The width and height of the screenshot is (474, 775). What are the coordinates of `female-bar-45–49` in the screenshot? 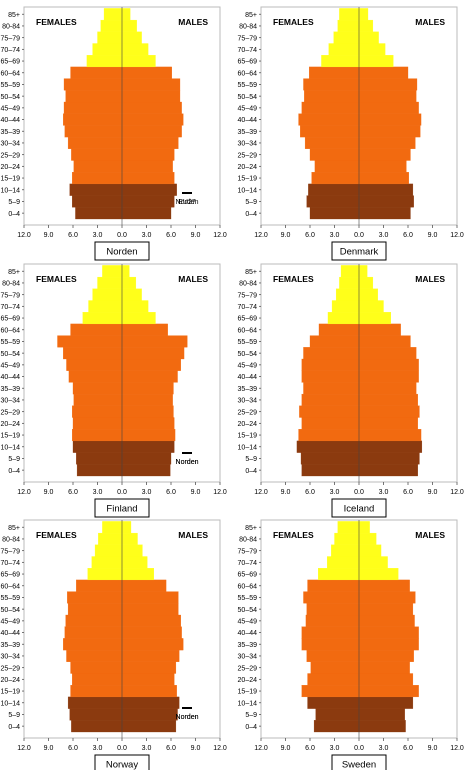 It's located at (94, 364).